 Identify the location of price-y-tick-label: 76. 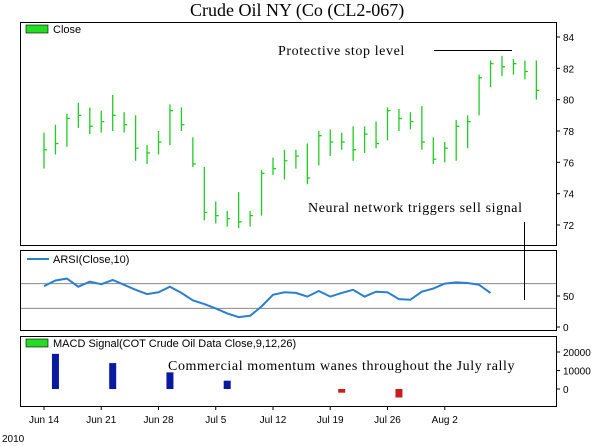
(569, 163).